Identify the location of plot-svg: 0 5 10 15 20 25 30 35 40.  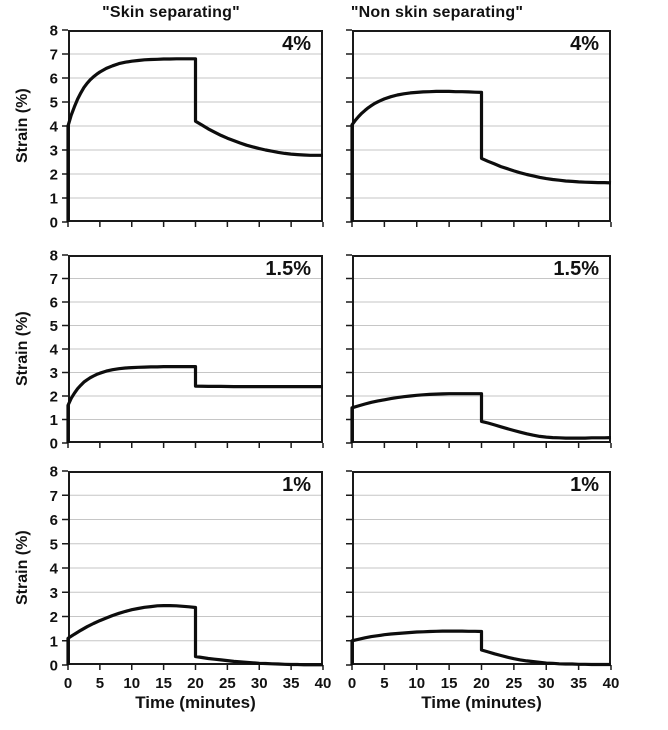
(482, 581).